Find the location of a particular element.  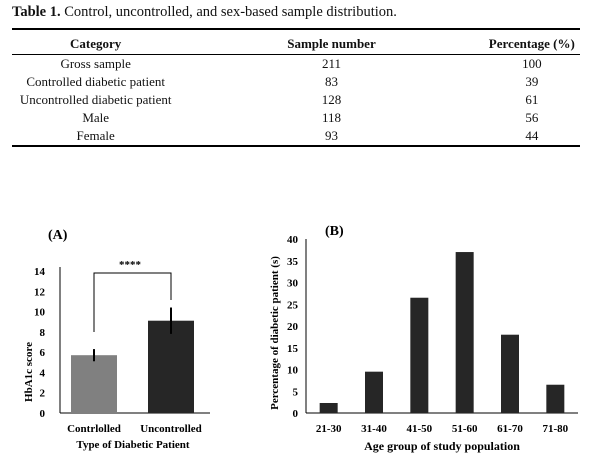

table-cell: Uncontrolled diabetic patient is located at coordinates (95, 99).